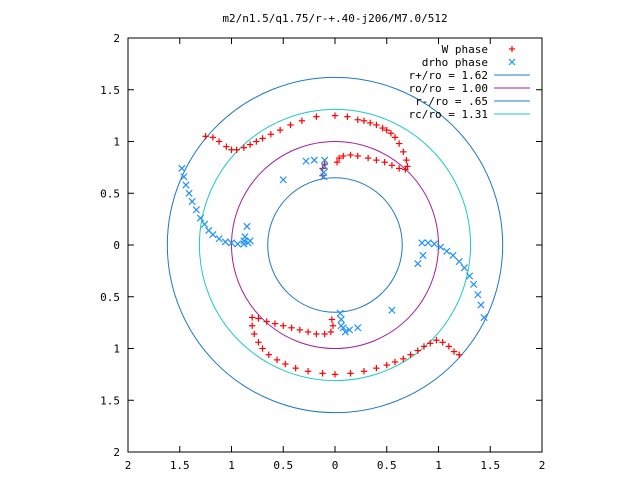  I want to click on legend-entry: rc/ro = 1.31, so click(469, 114).